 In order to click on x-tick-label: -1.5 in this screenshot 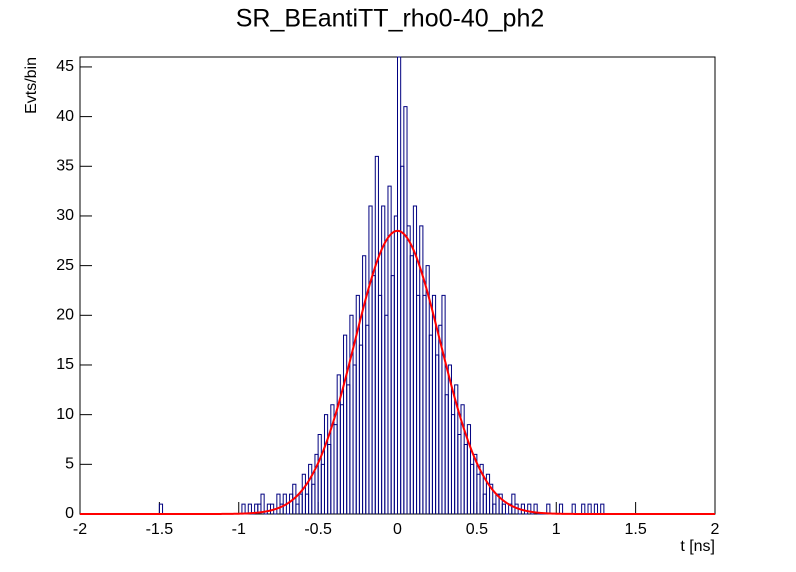, I will do `click(160, 529)`.